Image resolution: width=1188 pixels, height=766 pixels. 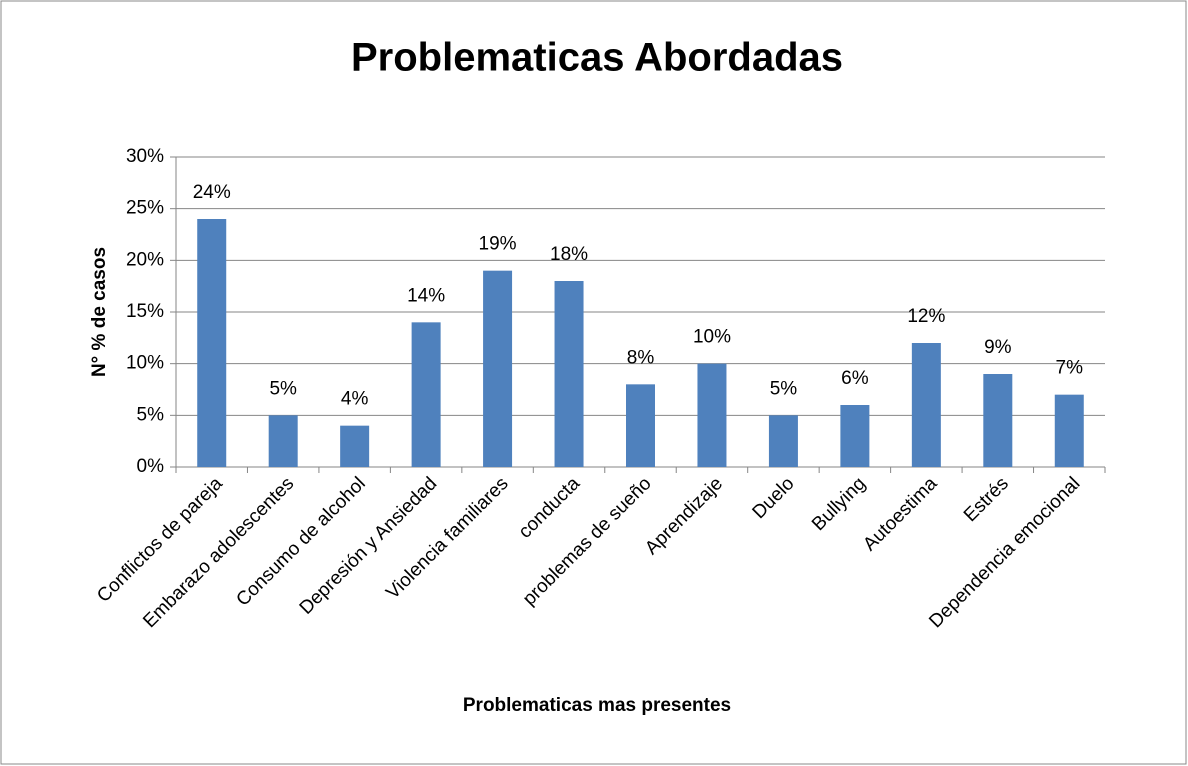 What do you see at coordinates (641, 357) in the screenshot?
I see `value-label: 8%` at bounding box center [641, 357].